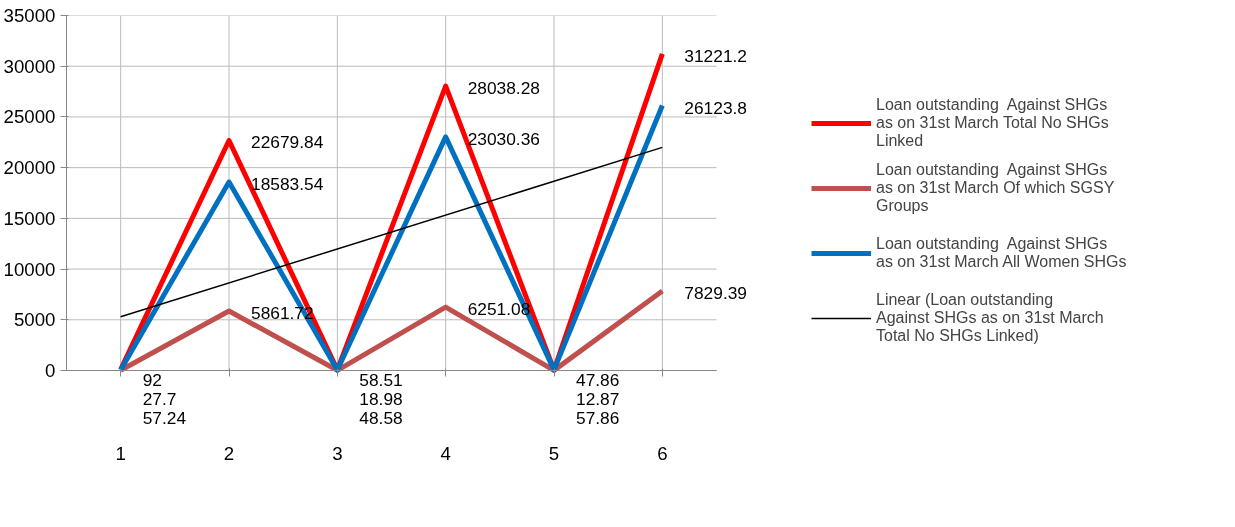  Describe the element at coordinates (35, 320) in the screenshot. I see `y-tick-label: 5000` at that location.